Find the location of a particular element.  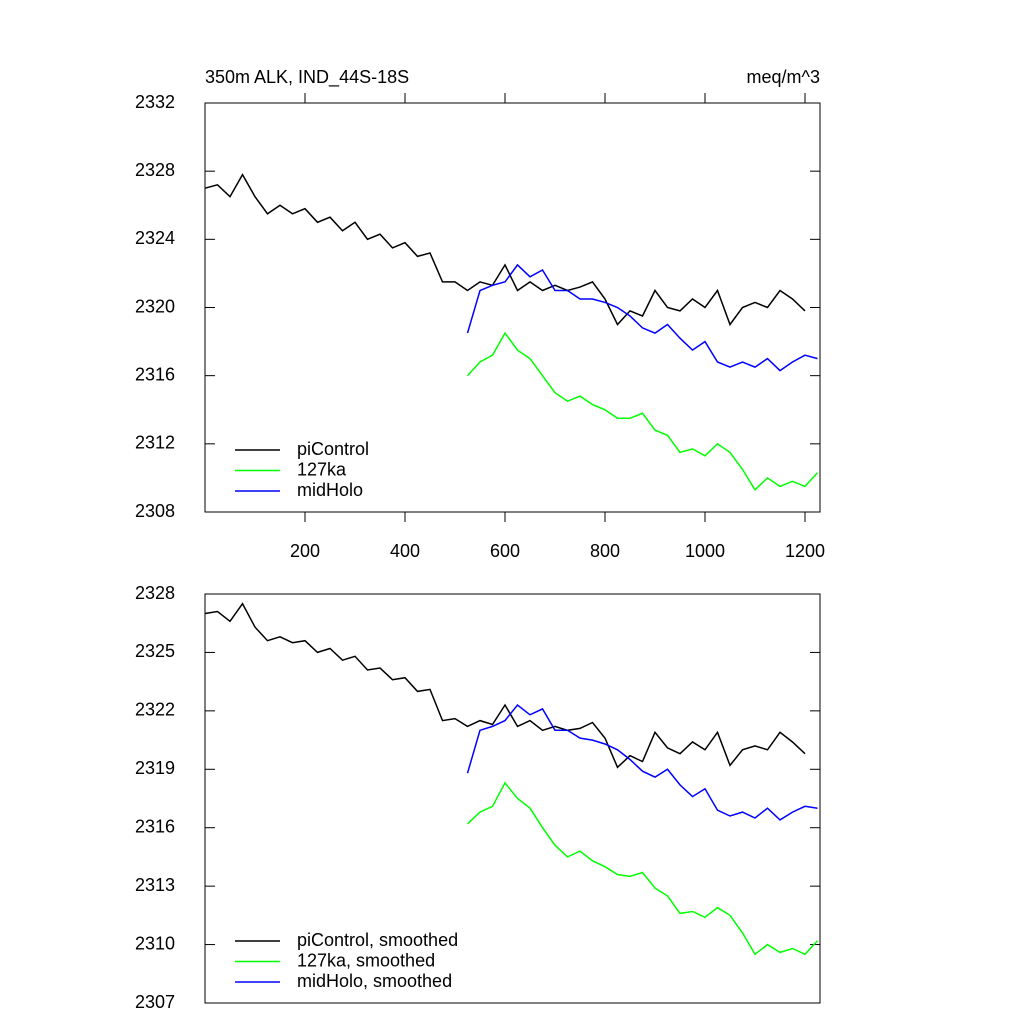

y-tick-label: 2320 is located at coordinates (155, 306).